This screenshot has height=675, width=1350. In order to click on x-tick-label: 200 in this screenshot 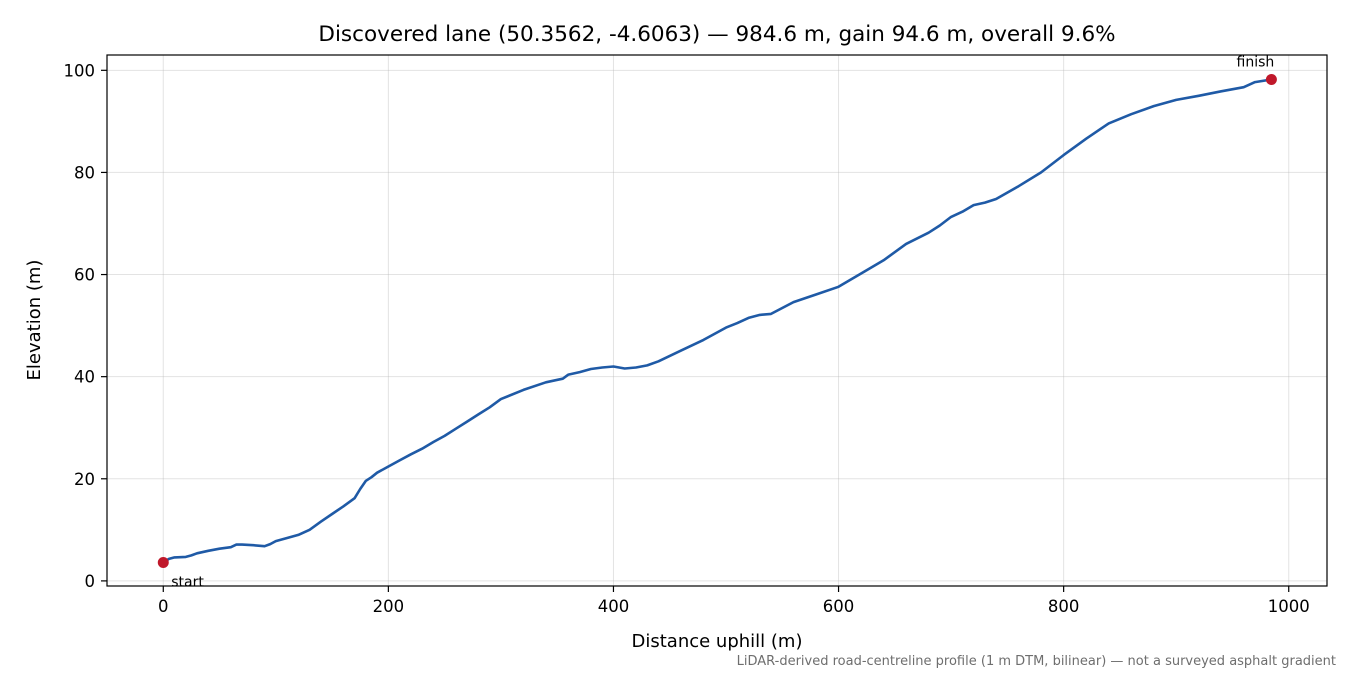, I will do `click(389, 606)`.